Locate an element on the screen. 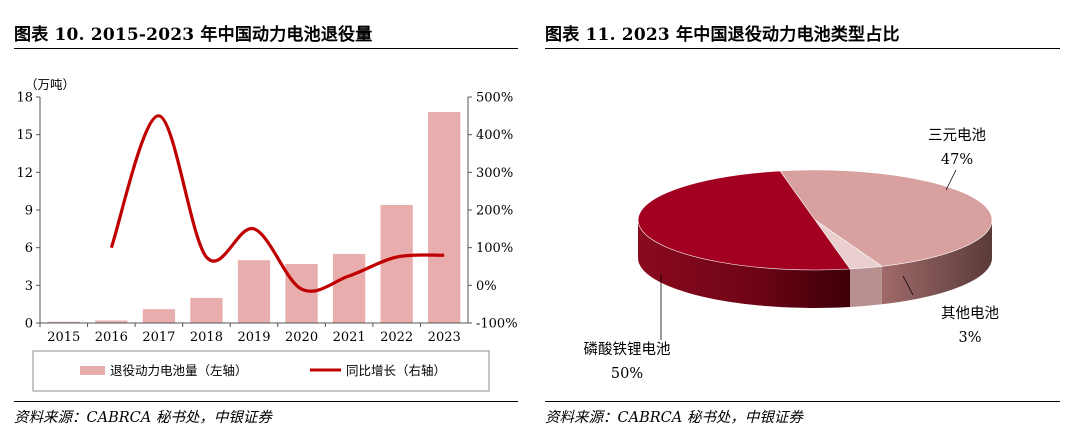 Image resolution: width=1080 pixels, height=440 pixels. y-tick-label-left: 18 is located at coordinates (24, 98).